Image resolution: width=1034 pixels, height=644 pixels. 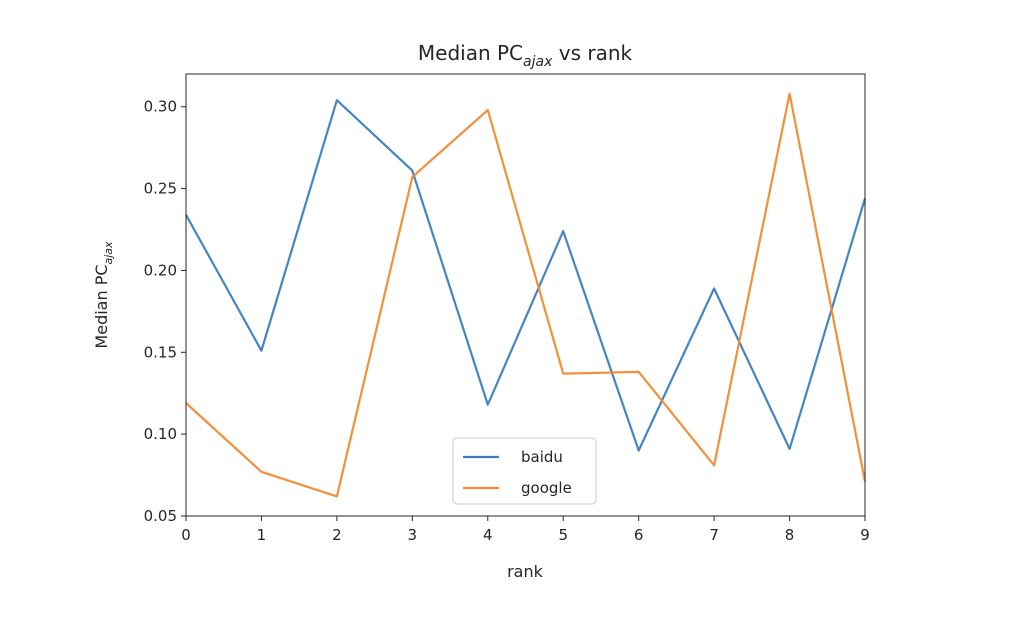 I want to click on y-axis-title-main: Median PC, so click(x=101, y=306).